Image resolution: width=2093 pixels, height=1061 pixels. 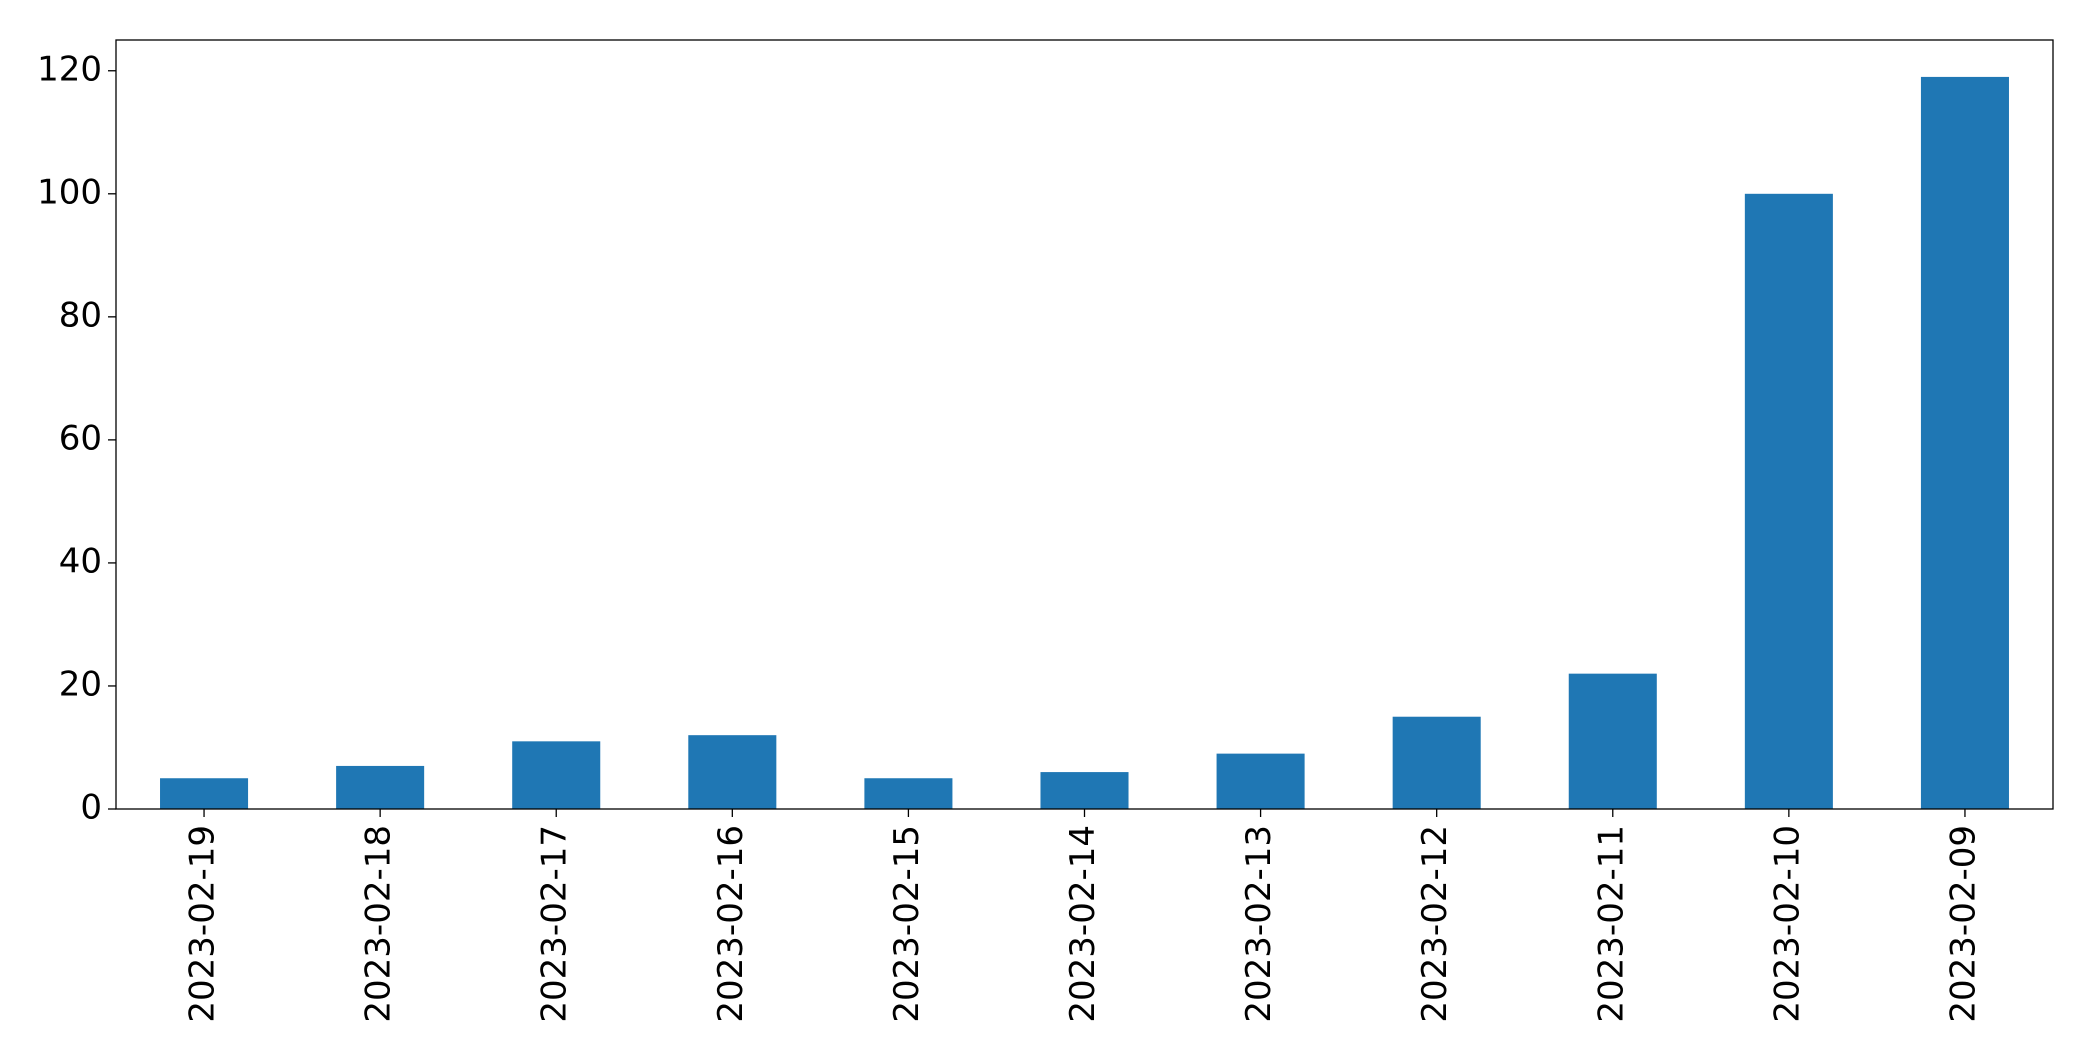 I want to click on y-tick-label: 100, so click(x=69, y=192).